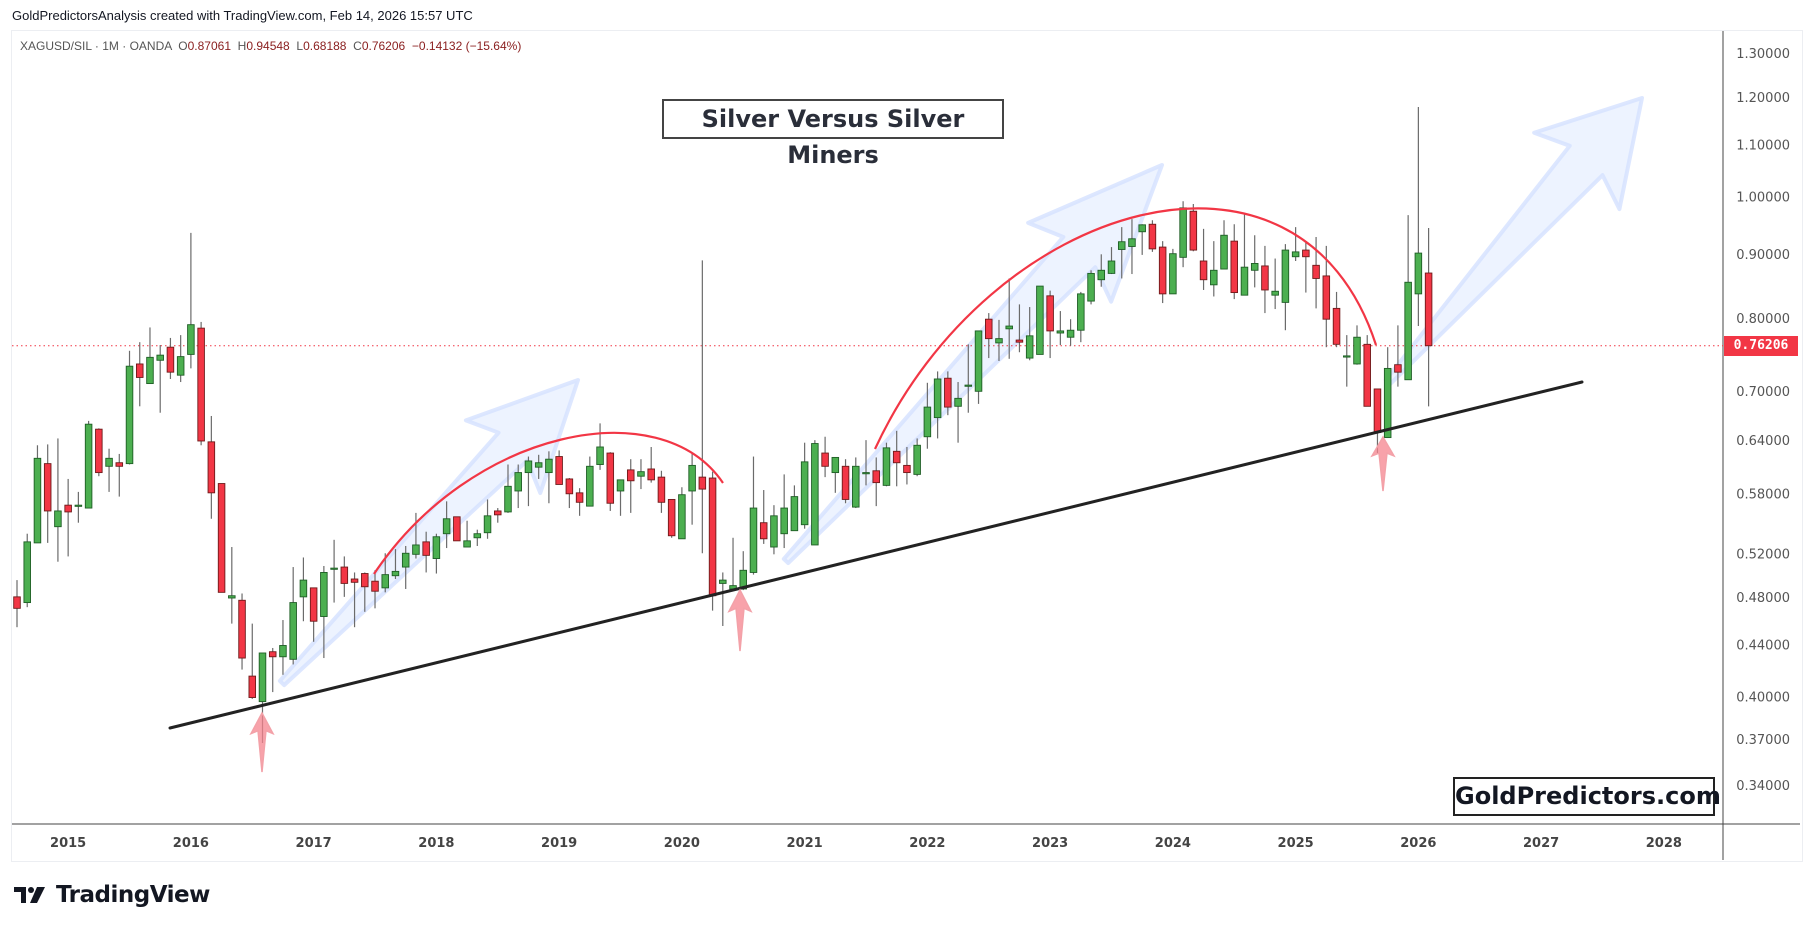  Describe the element at coordinates (1763, 145) in the screenshot. I see `y-tick-label: 1.10000` at that location.